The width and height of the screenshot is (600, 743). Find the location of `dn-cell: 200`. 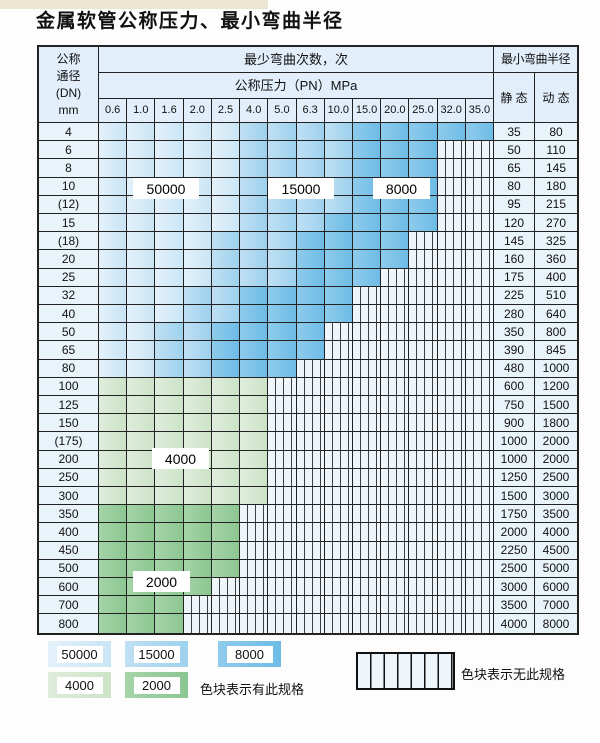

dn-cell: 200 is located at coordinates (69, 459).